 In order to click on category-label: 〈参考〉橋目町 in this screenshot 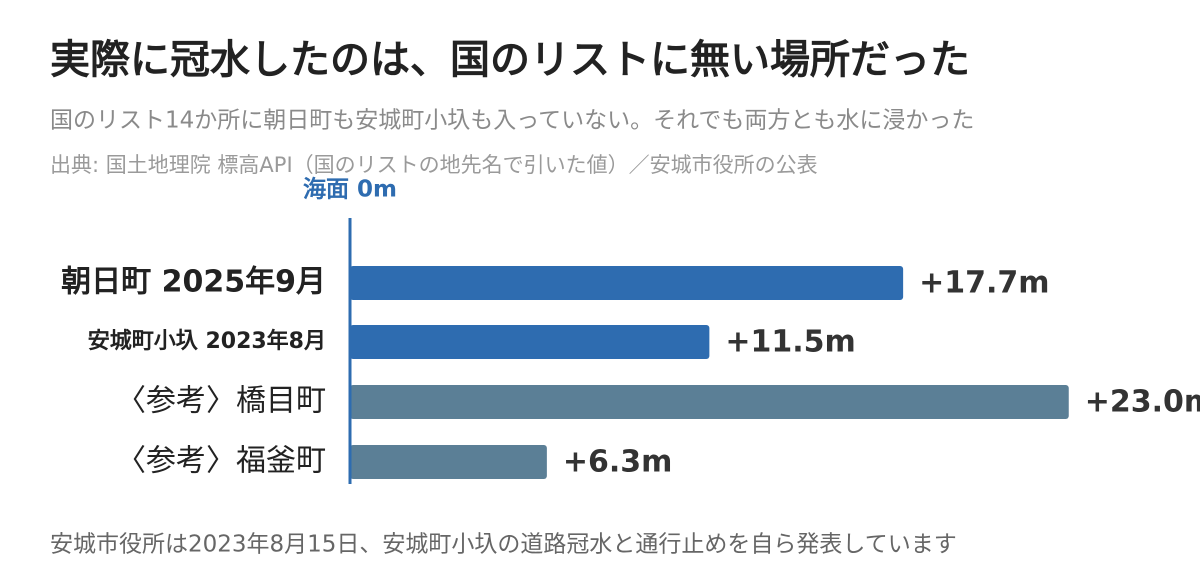, I will do `click(221, 401)`.